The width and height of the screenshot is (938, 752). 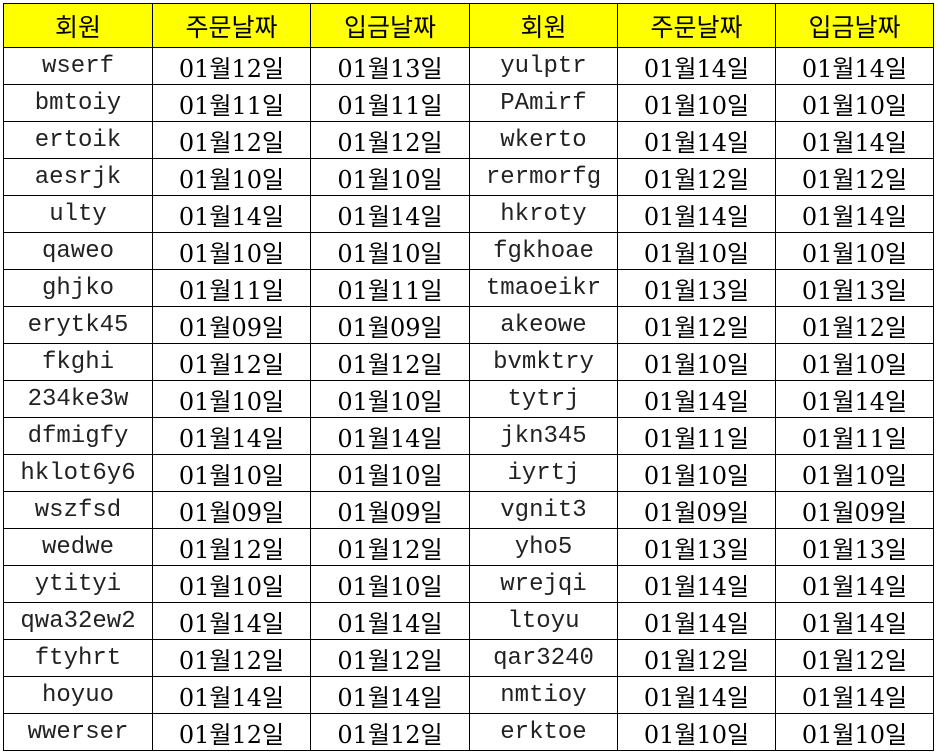 What do you see at coordinates (78, 695) in the screenshot?
I see `member-cell: hoyuo` at bounding box center [78, 695].